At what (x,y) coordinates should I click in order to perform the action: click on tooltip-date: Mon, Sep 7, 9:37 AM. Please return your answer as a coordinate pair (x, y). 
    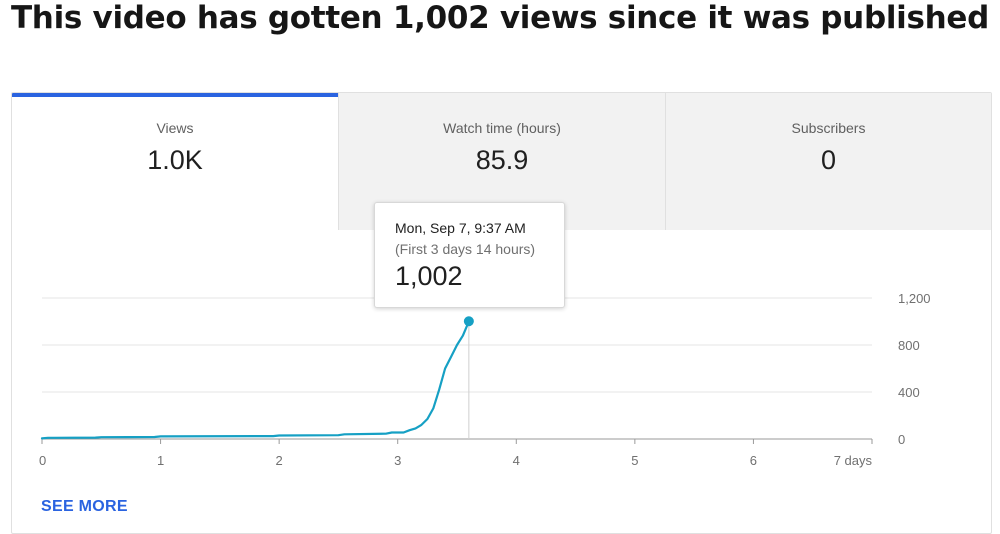
    Looking at the image, I should click on (460, 228).